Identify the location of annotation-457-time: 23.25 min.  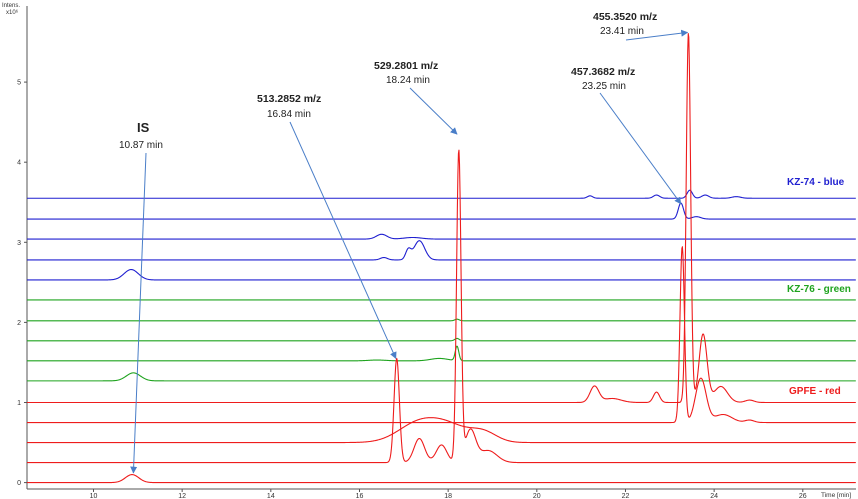
(604, 86).